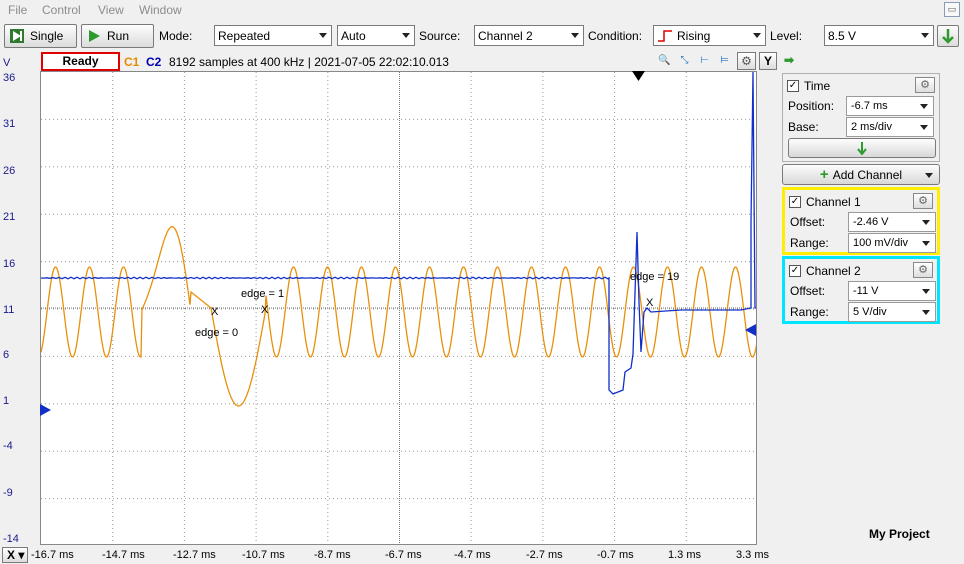 The image size is (964, 564). Describe the element at coordinates (833, 271) in the screenshot. I see `channel2-label: Channel 2` at that location.